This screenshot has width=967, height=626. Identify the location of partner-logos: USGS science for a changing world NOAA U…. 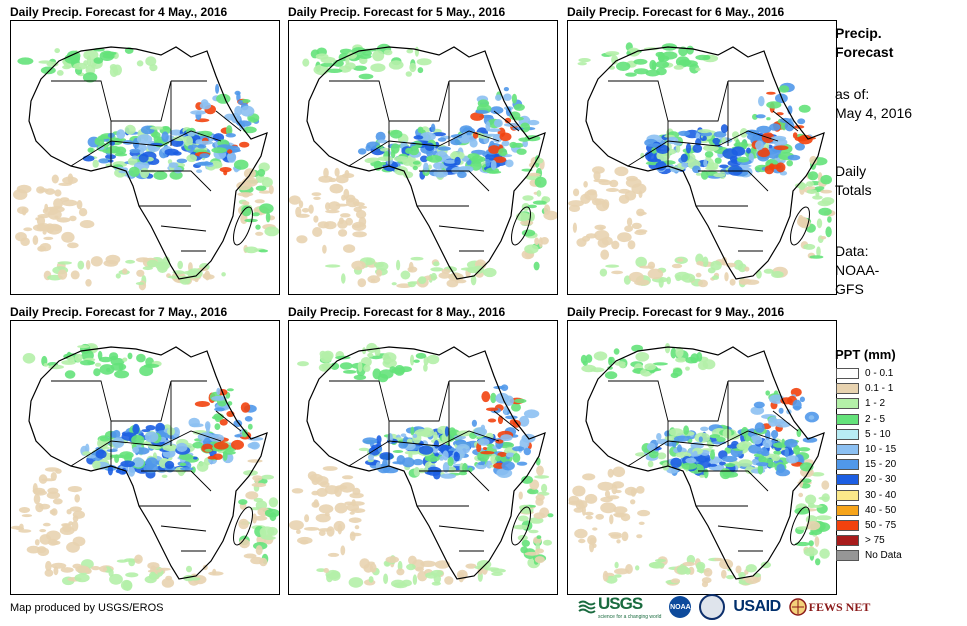
(724, 607).